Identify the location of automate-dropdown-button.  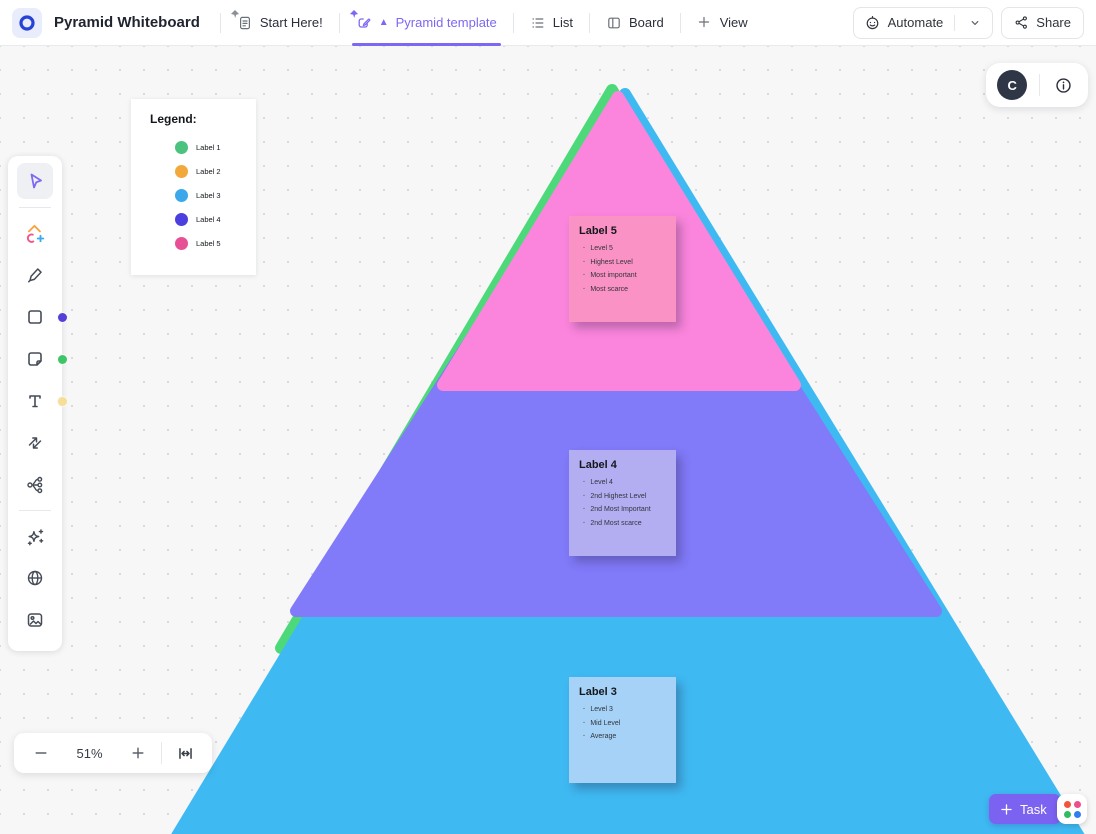
(975, 23).